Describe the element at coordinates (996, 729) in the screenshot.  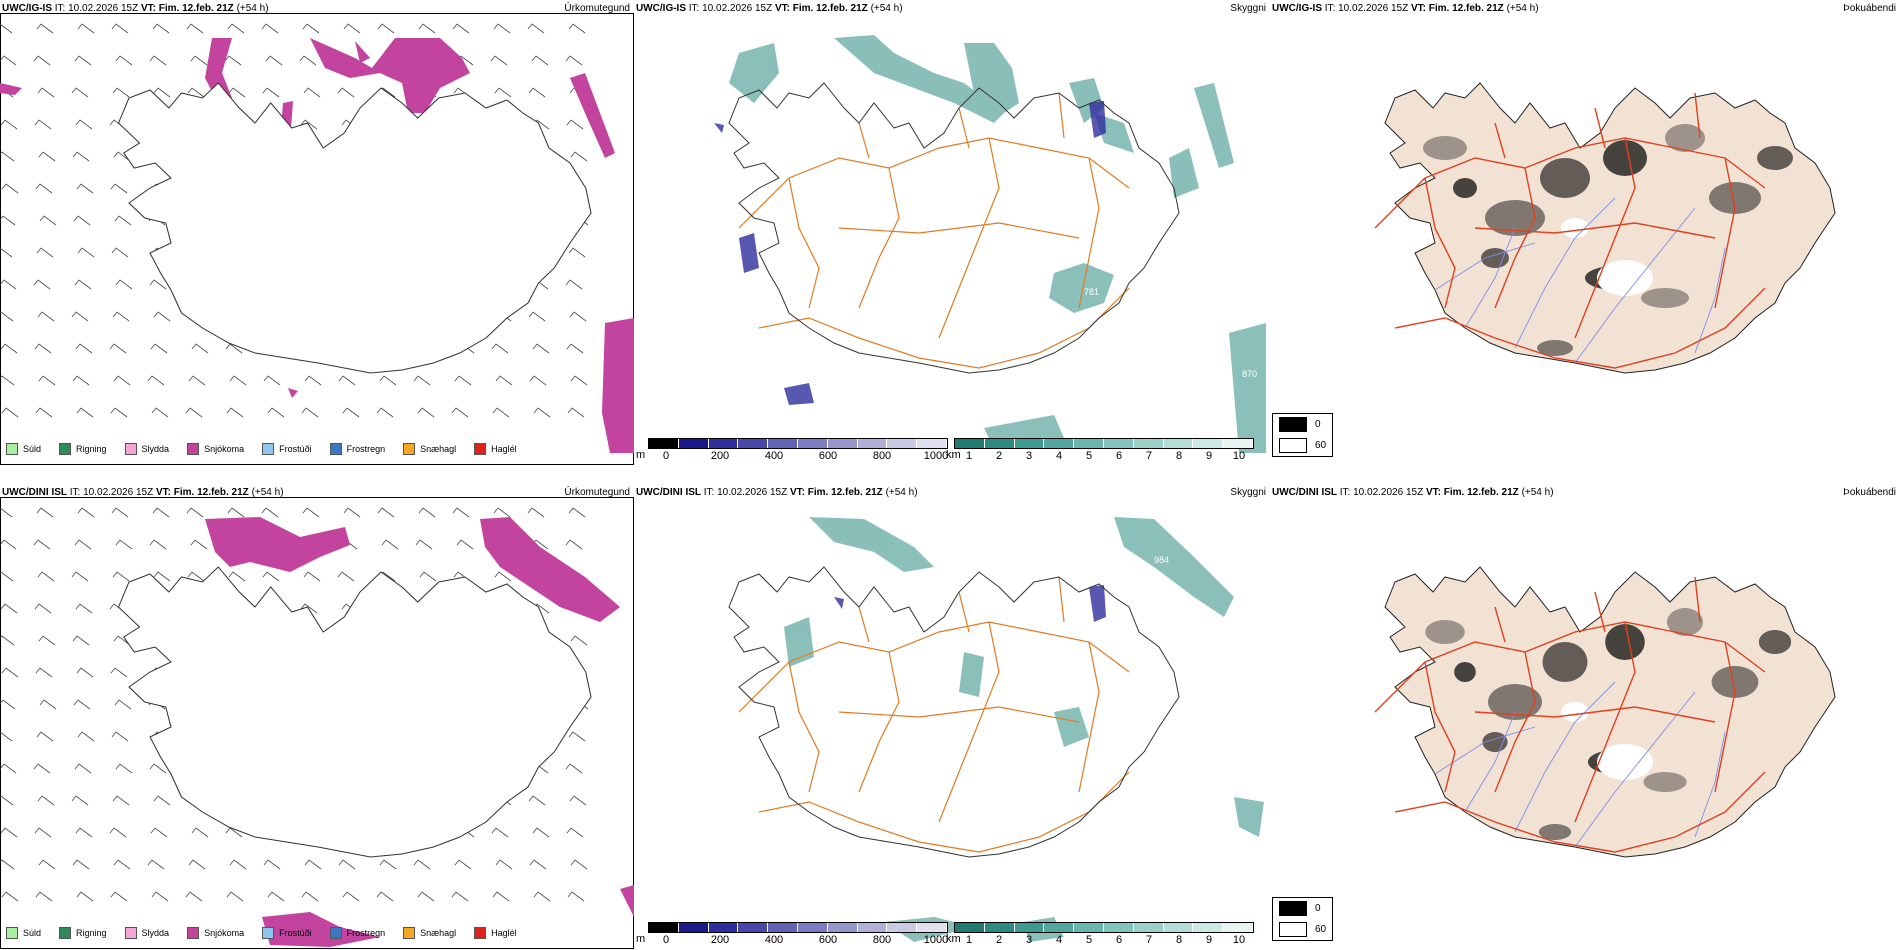
I see `cloud-map-row2: 984` at that location.